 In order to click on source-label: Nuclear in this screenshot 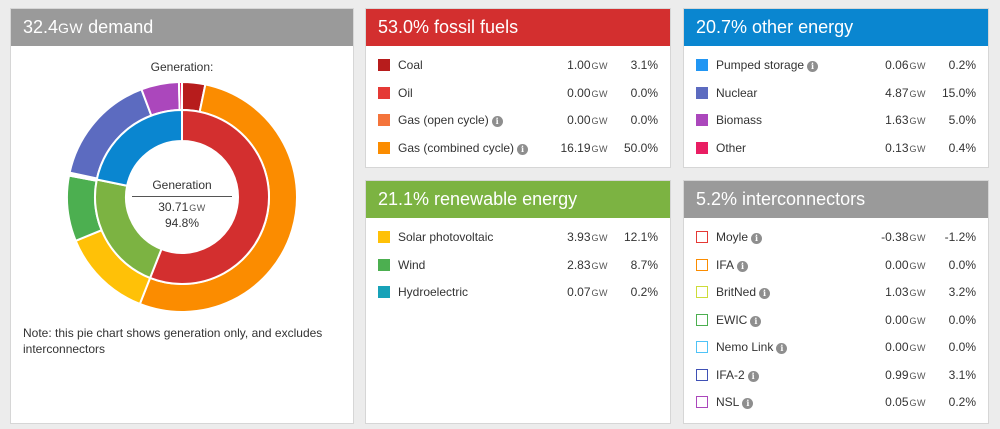, I will do `click(736, 93)`.